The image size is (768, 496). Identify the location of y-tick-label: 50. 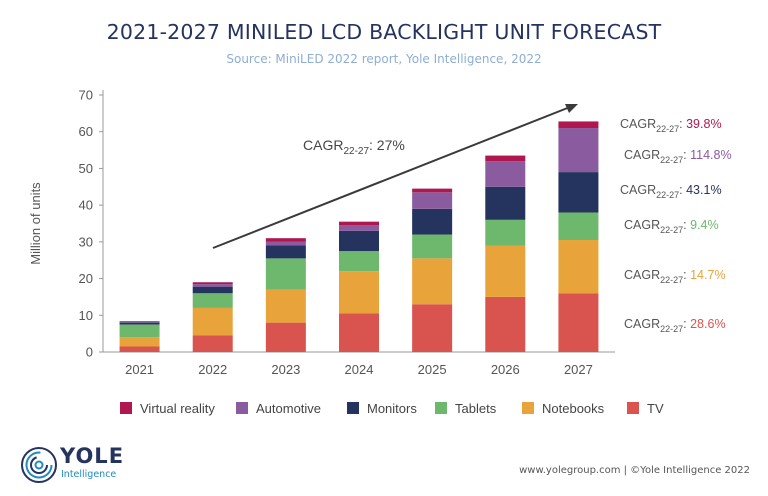
(86, 168).